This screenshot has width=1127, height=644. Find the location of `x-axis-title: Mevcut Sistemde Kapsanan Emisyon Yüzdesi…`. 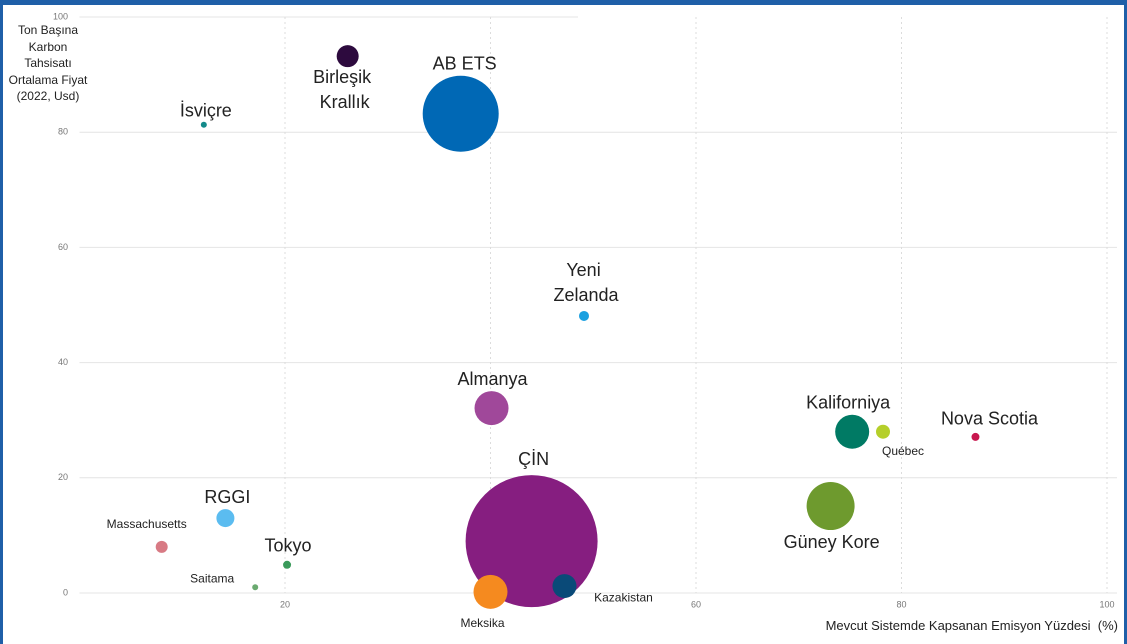

x-axis-title: Mevcut Sistemde Kapsanan Emisyon Yüzdesi… is located at coordinates (971, 625).